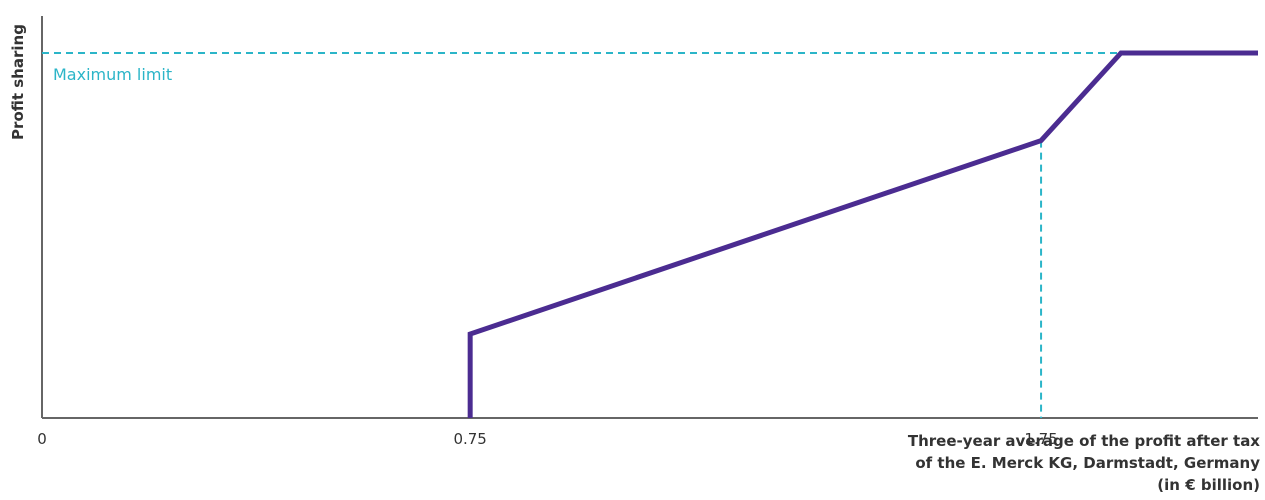  What do you see at coordinates (469, 439) in the screenshot?
I see `x-tick-label-1: 0.75` at bounding box center [469, 439].